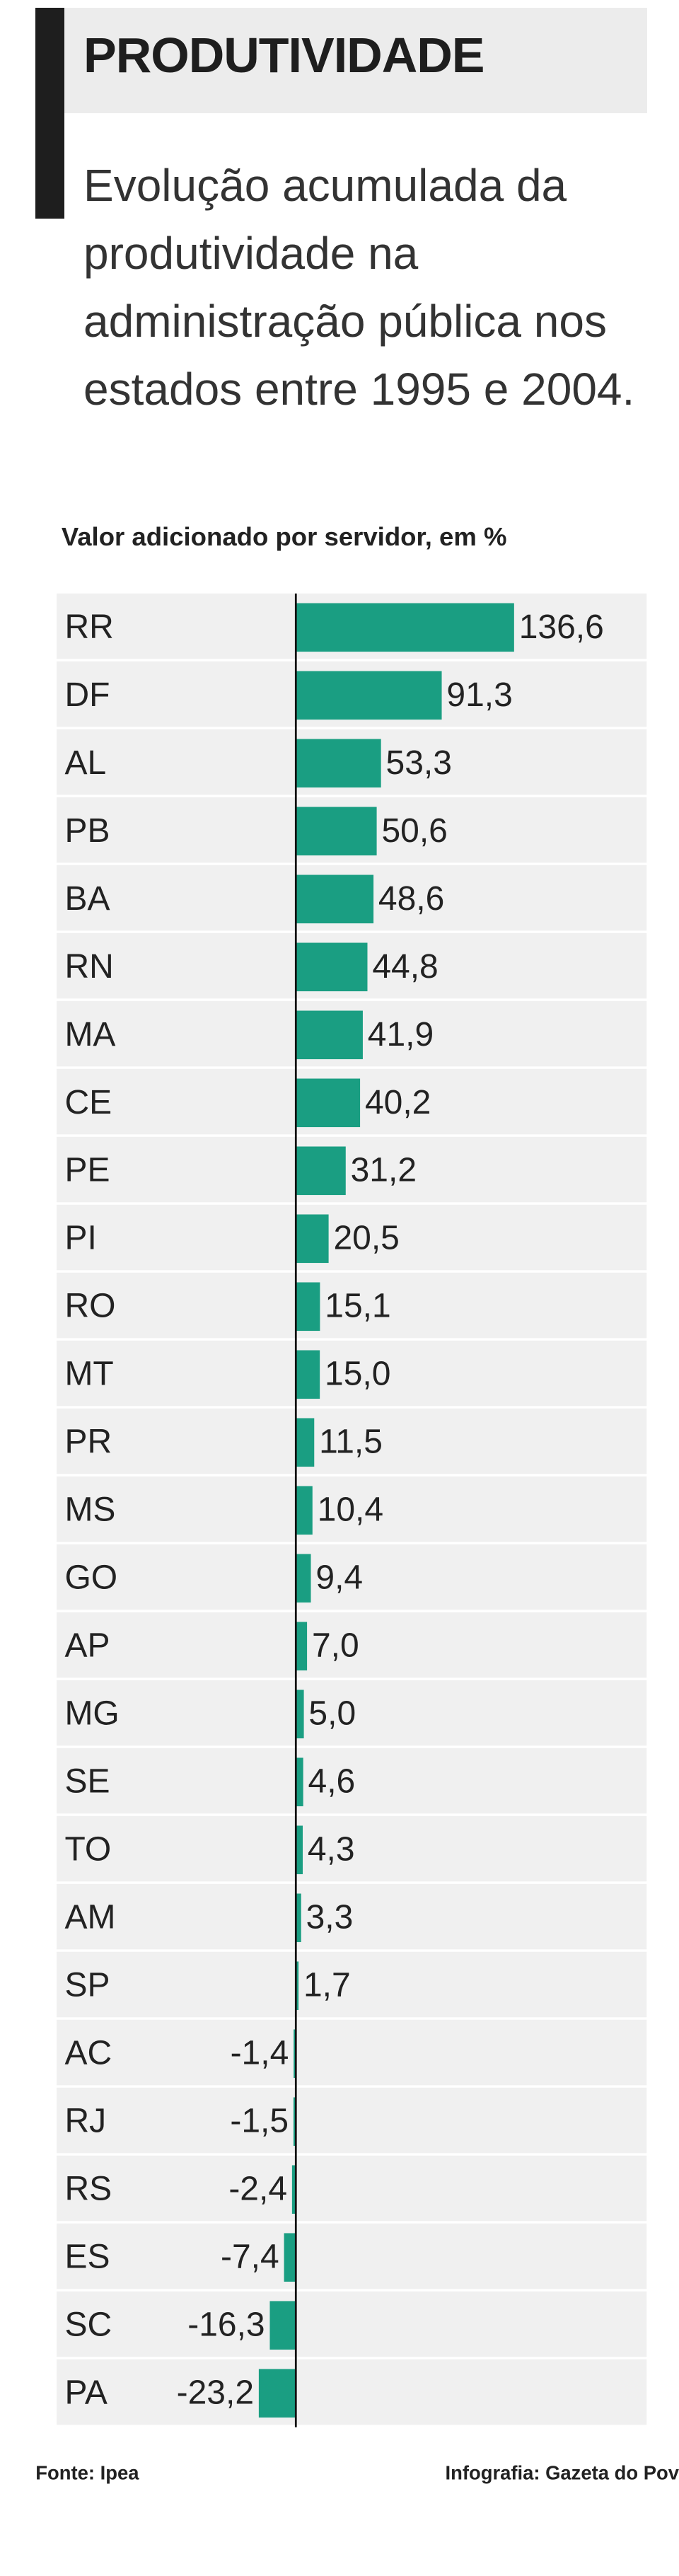  I want to click on axis-label: Valor adicionado por servidor, em %, so click(285, 536).